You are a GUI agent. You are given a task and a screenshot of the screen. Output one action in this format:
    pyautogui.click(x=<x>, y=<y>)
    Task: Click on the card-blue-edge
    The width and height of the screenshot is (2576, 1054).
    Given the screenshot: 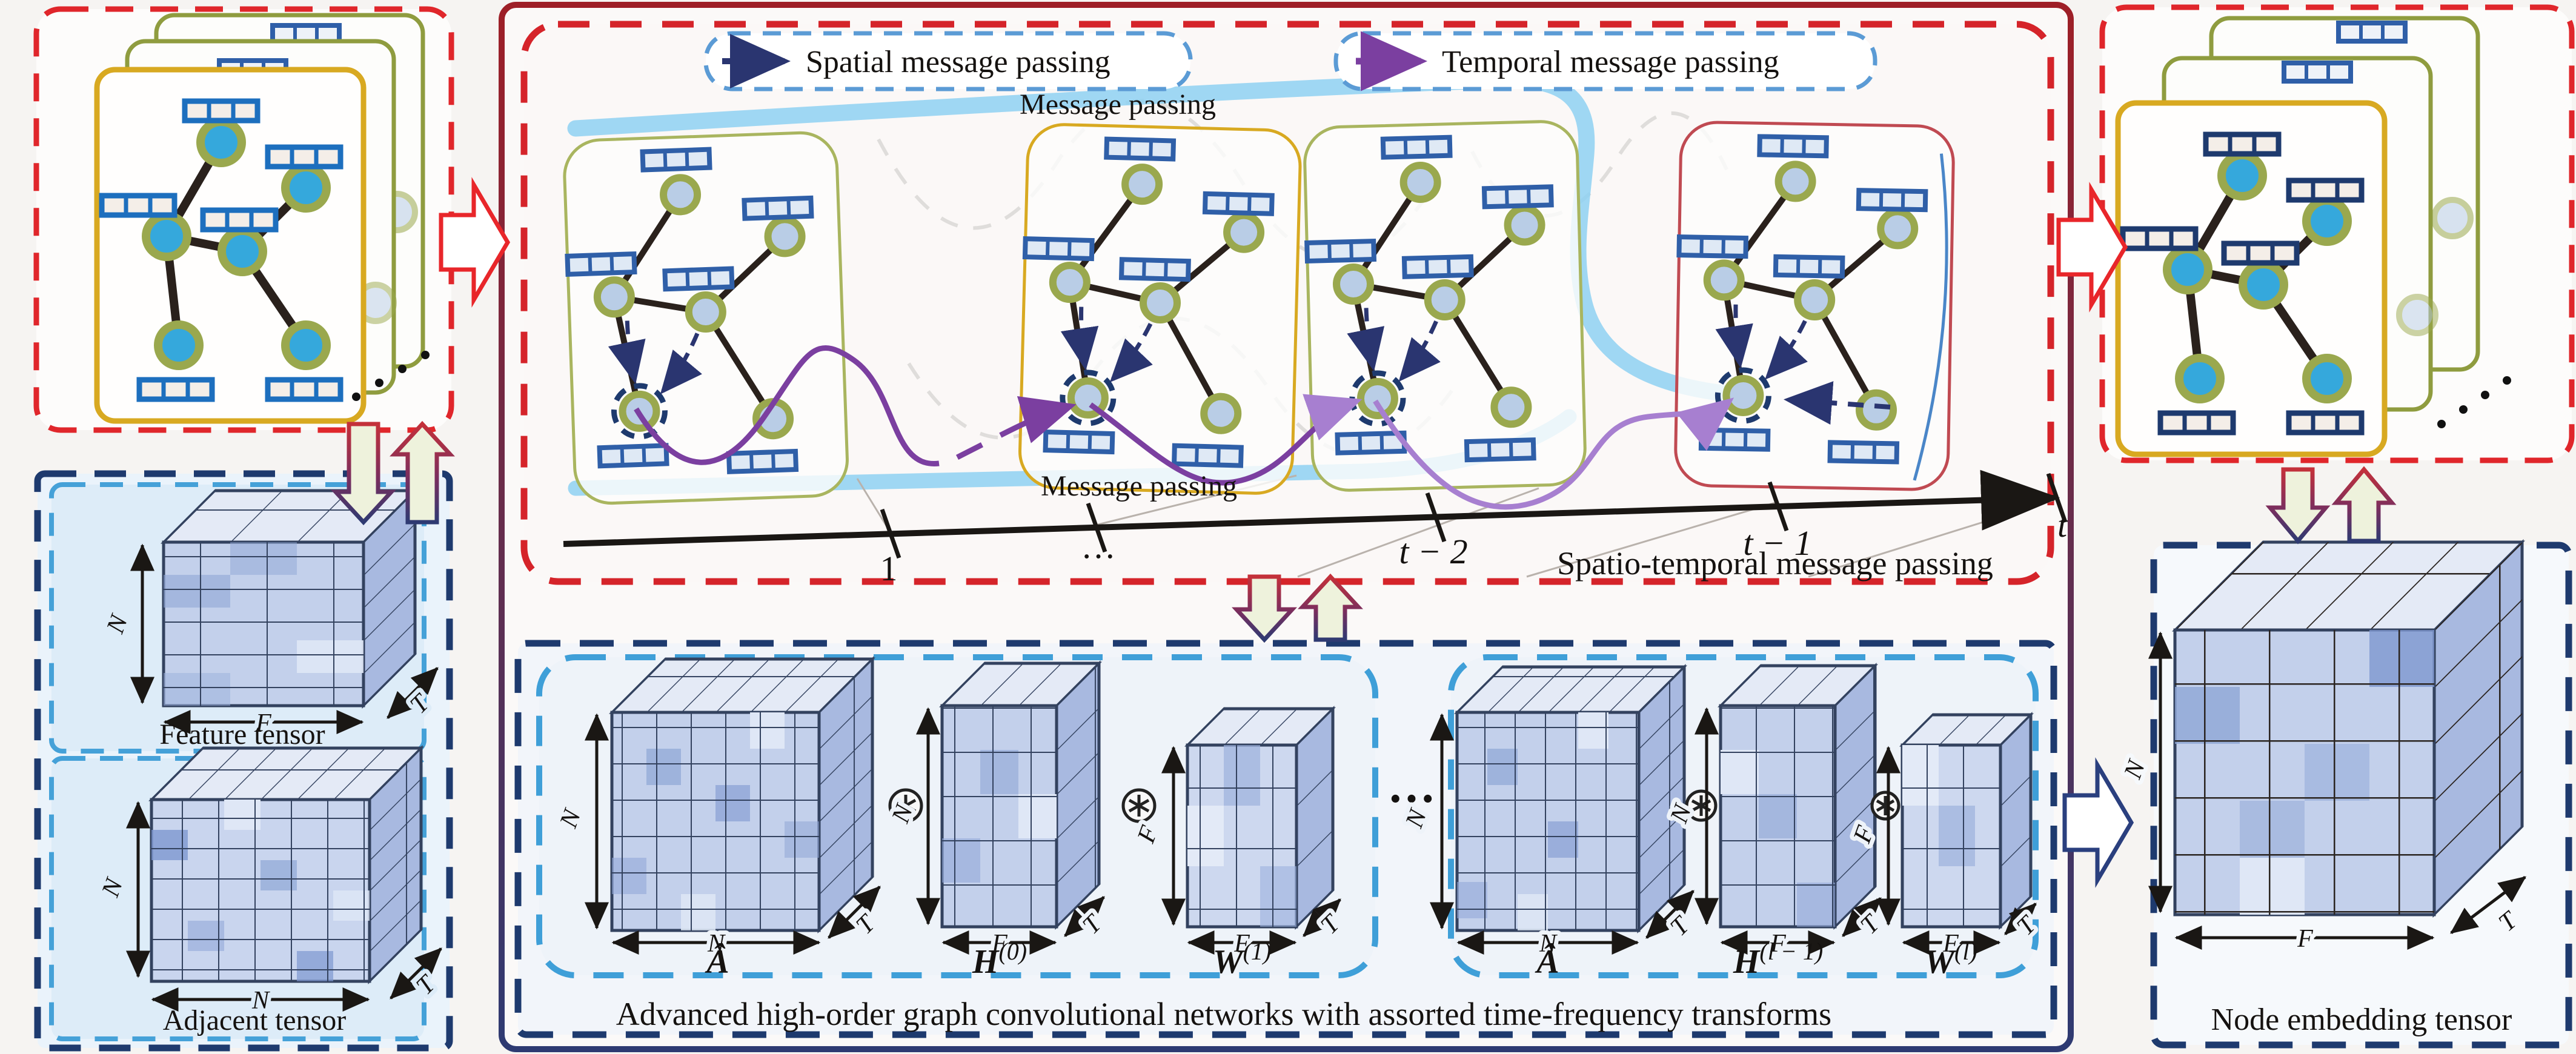 What is the action you would take?
    pyautogui.click(x=1930, y=317)
    